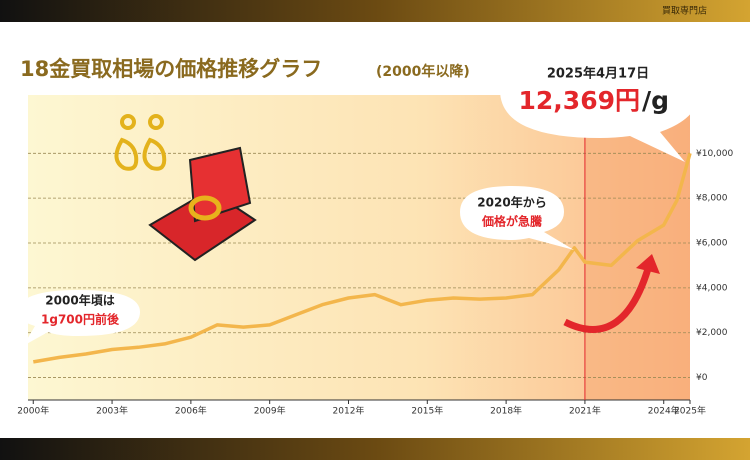 The width and height of the screenshot is (750, 460). Describe the element at coordinates (637, 247) in the screenshot. I see `highlight-region` at that location.